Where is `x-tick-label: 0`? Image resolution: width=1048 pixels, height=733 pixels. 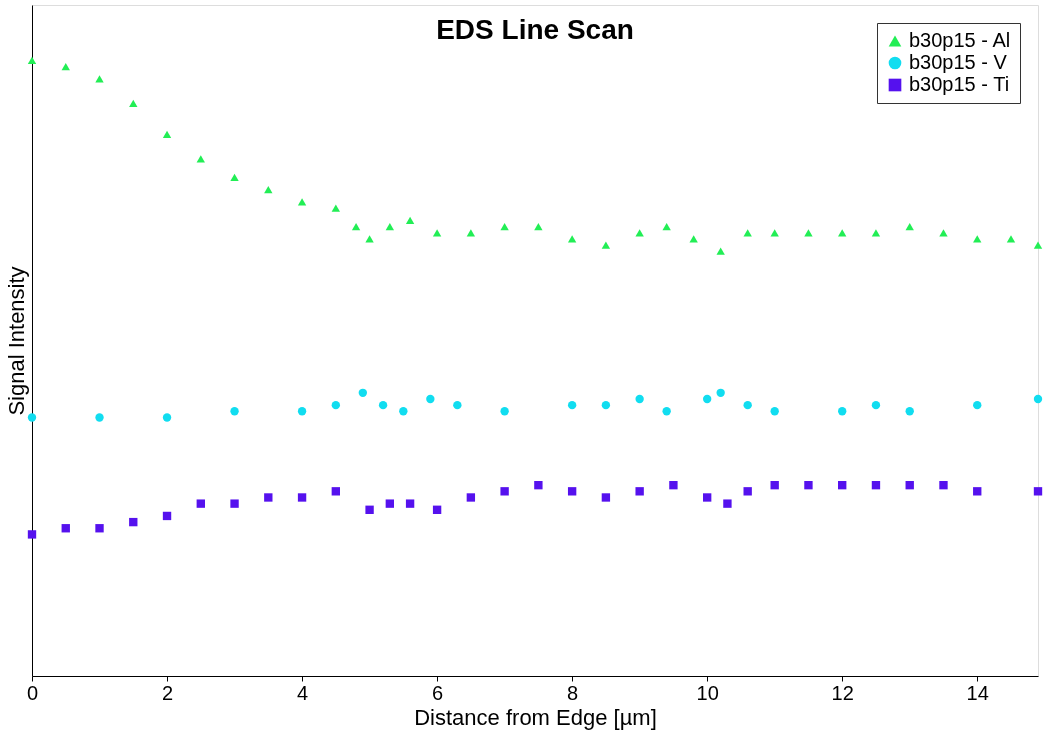
x-tick-label: 0 is located at coordinates (32, 692).